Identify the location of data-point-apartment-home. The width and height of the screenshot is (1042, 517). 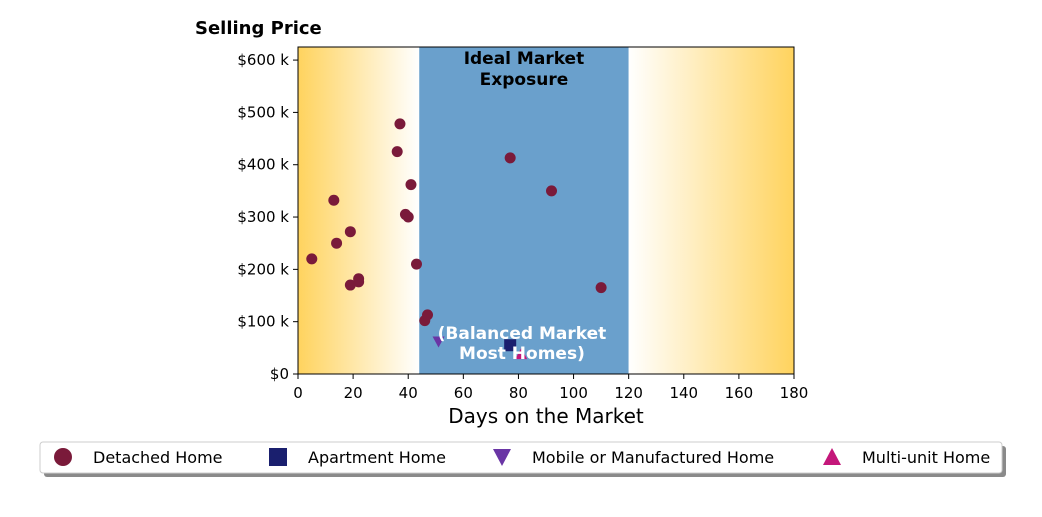
(510, 345).